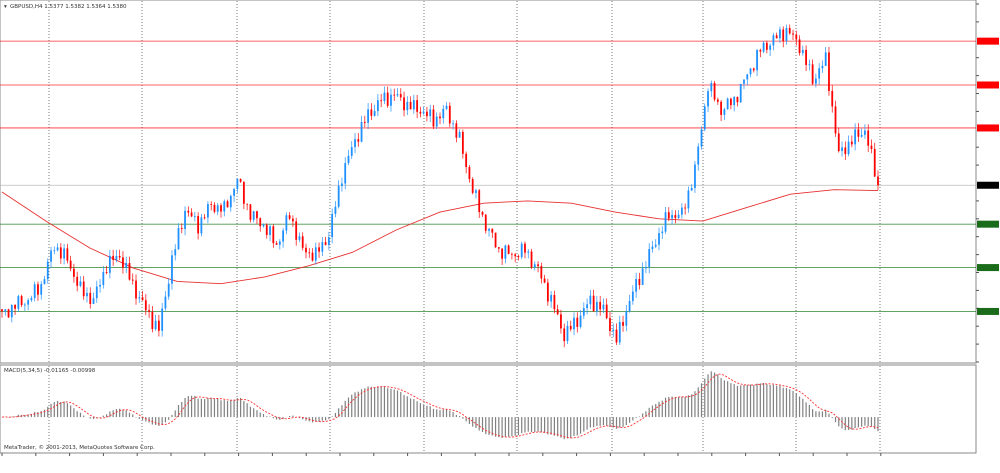 The width and height of the screenshot is (1000, 473). Describe the element at coordinates (988, 128) in the screenshot. I see `resistance-price-tag` at that location.